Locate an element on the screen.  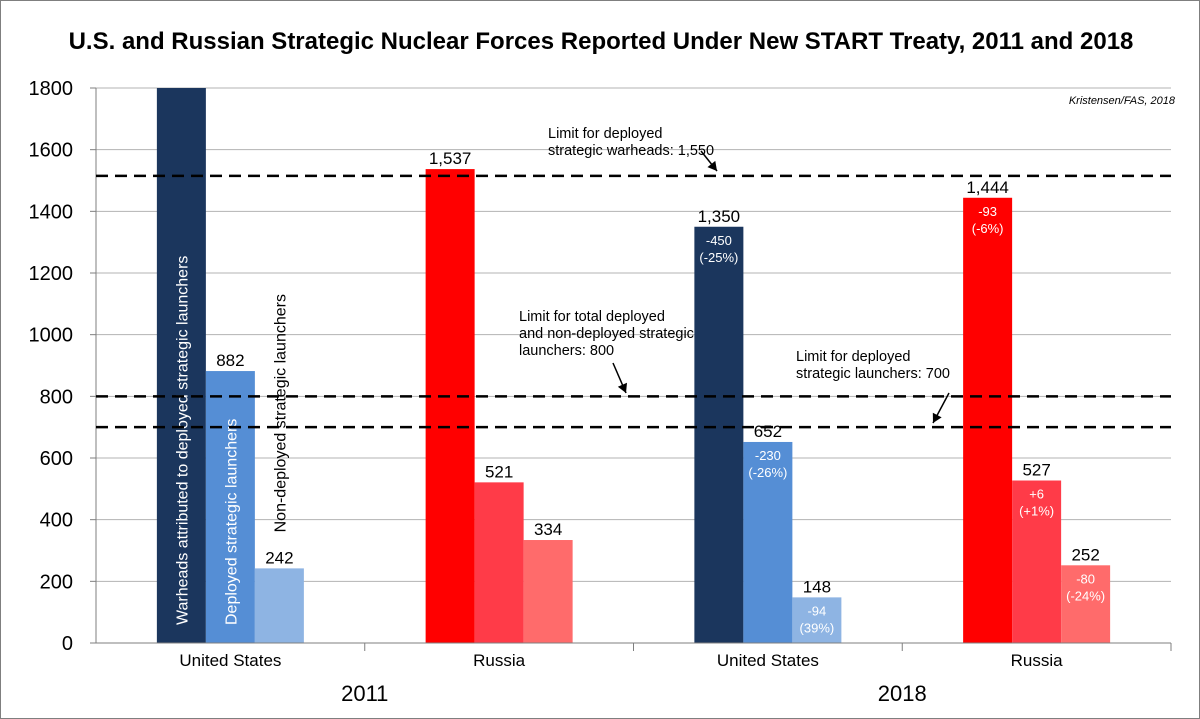
limit-annotation: launchers: 800 is located at coordinates (566, 351).